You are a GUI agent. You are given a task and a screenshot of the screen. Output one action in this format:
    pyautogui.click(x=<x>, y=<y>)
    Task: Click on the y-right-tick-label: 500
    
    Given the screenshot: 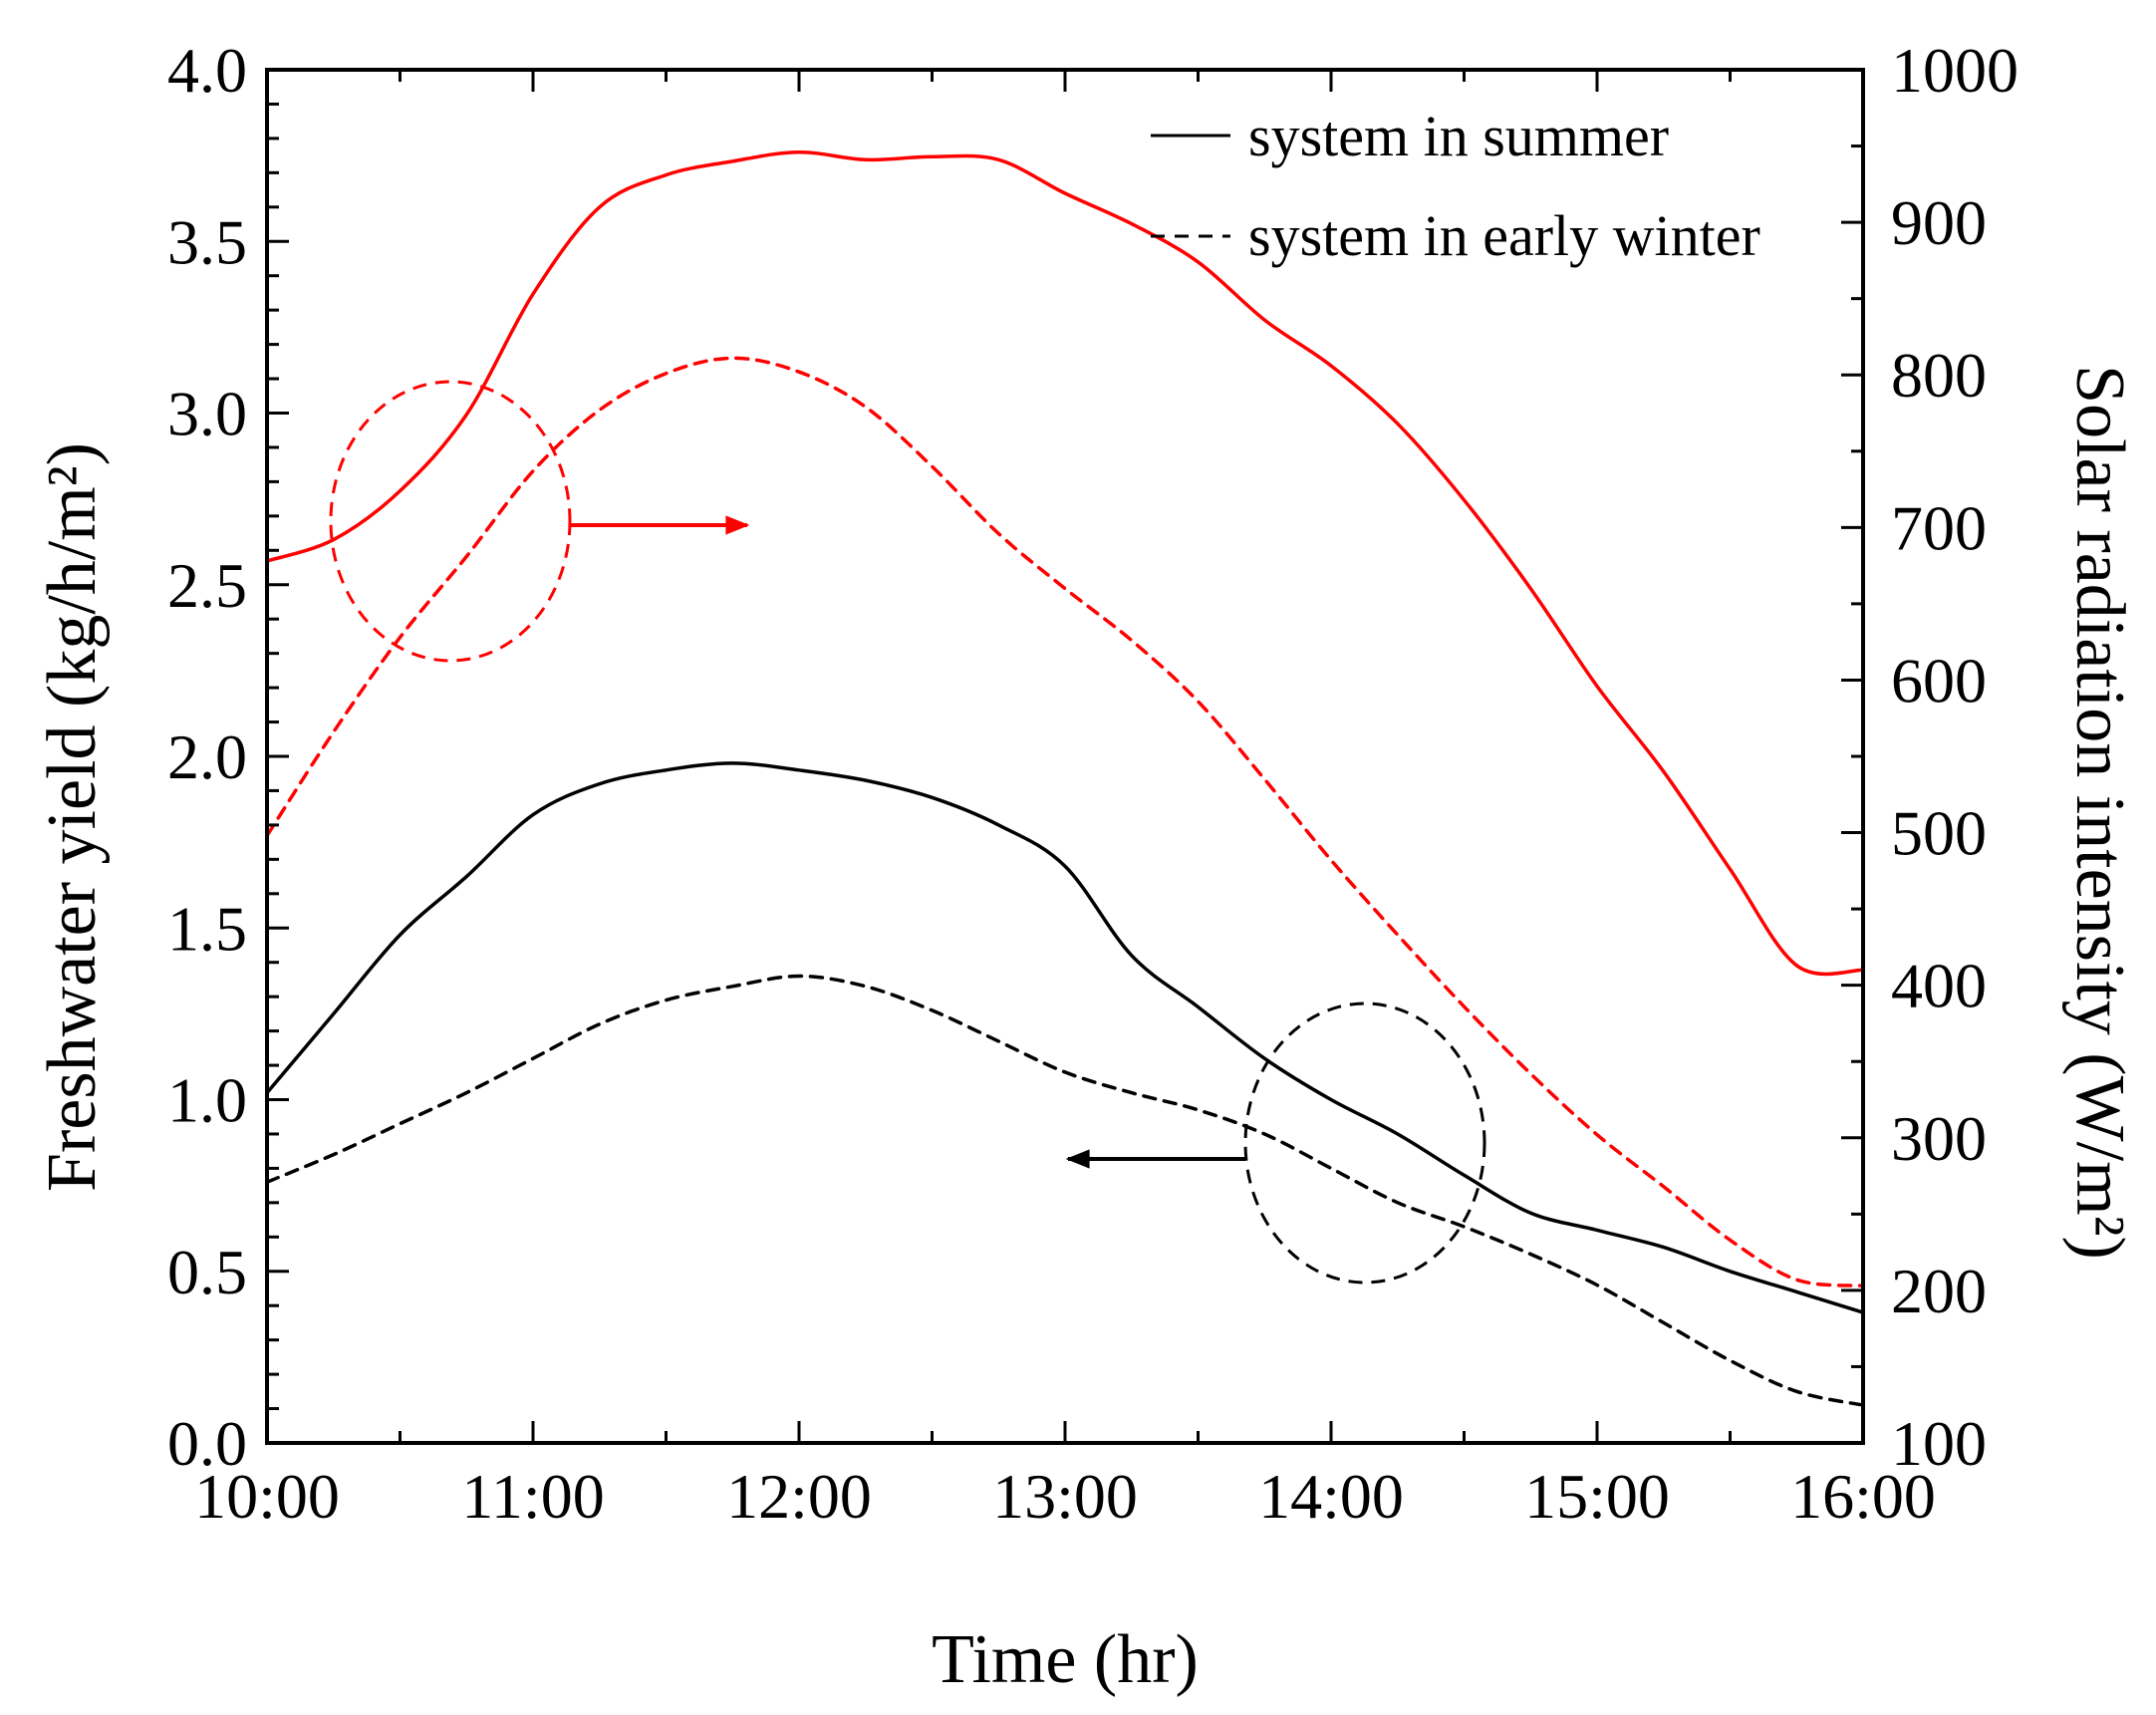 What is the action you would take?
    pyautogui.click(x=1939, y=833)
    